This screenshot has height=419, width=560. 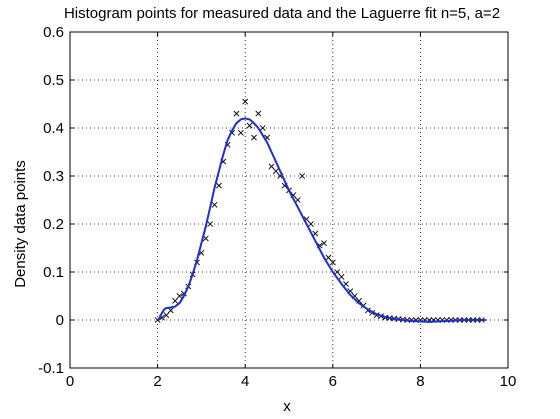 What do you see at coordinates (70, 381) in the screenshot?
I see `x-tick-label: 0` at bounding box center [70, 381].